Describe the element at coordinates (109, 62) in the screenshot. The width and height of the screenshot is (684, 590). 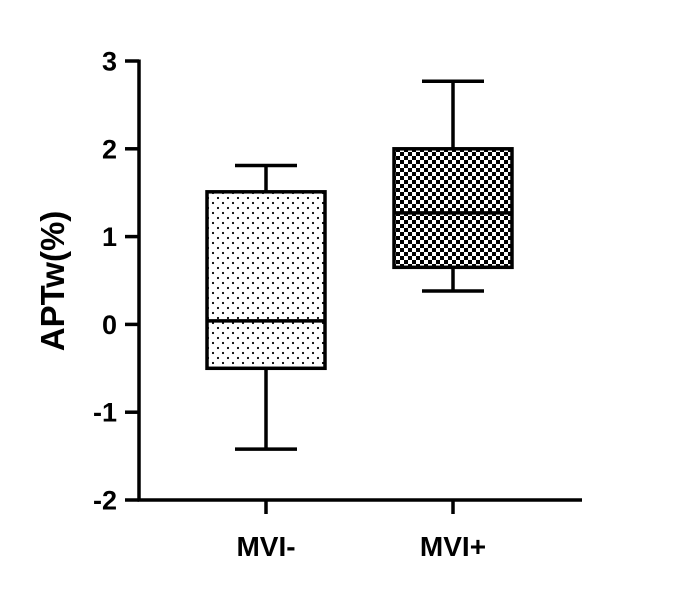
I see `y-tick-label: 3` at that location.